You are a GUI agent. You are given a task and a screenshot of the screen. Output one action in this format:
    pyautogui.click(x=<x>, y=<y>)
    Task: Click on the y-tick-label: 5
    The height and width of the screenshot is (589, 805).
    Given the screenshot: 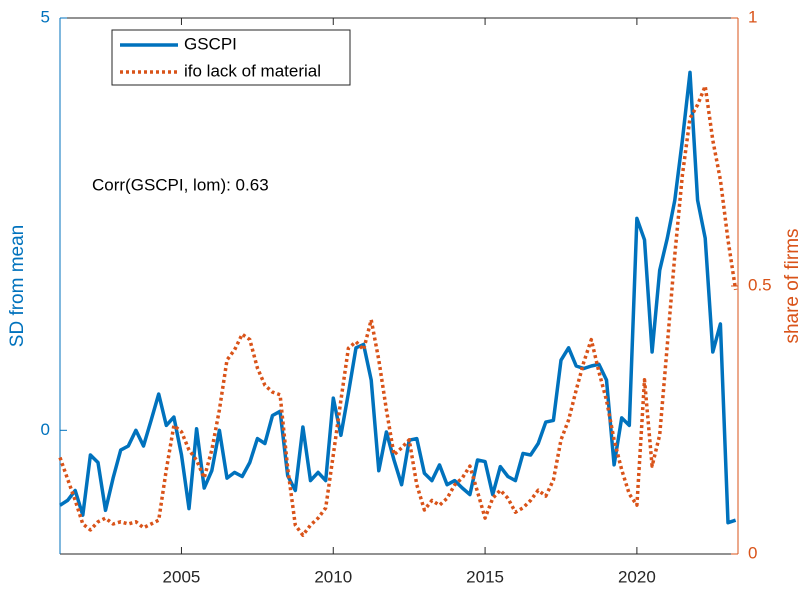 What is the action you would take?
    pyautogui.click(x=45, y=16)
    